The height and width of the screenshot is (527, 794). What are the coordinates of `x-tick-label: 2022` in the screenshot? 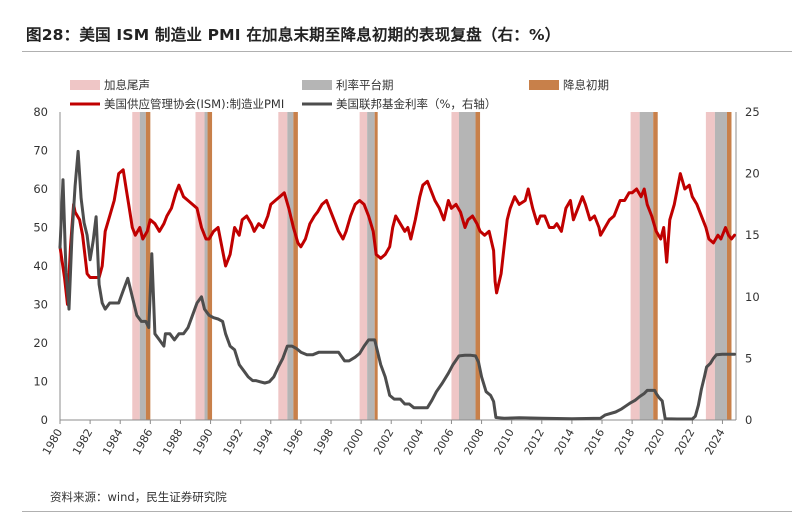 It's located at (684, 442).